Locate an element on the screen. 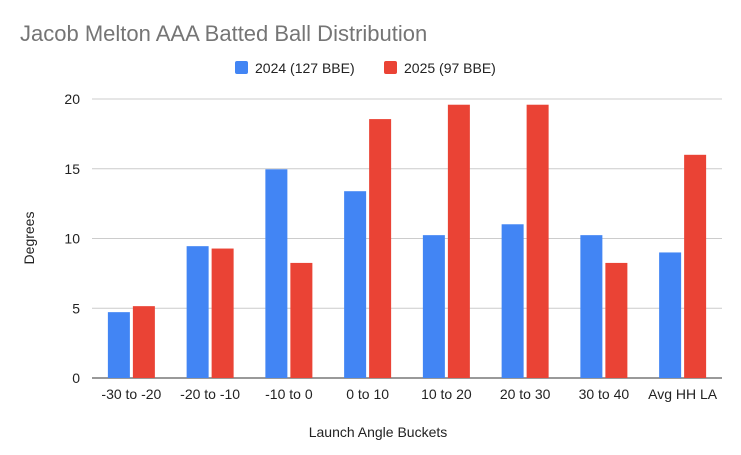  x-tick-label: -10 to 0 is located at coordinates (289, 394).